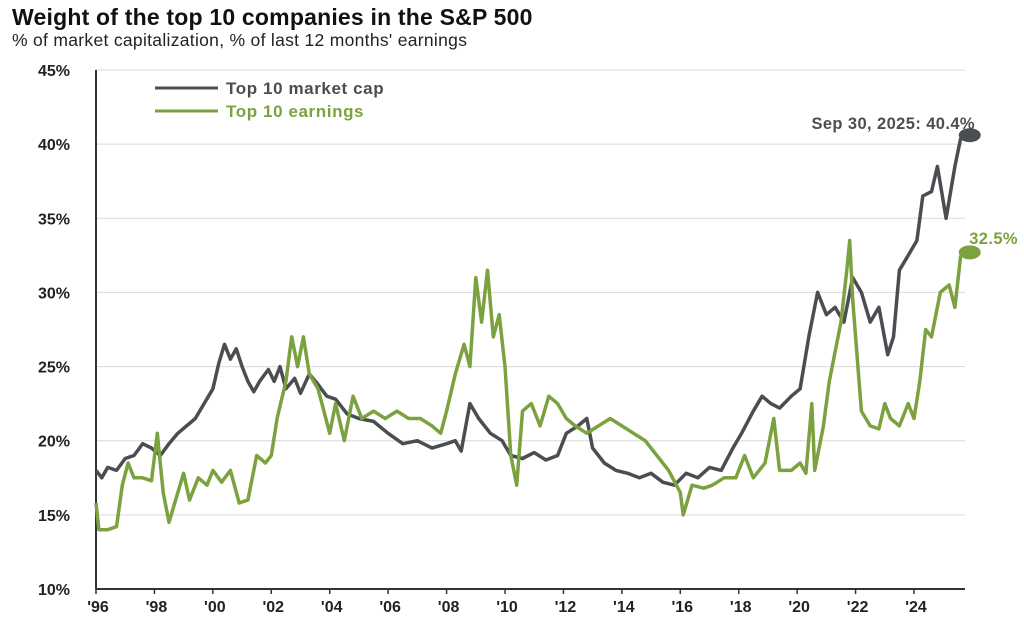 The image size is (1024, 632). Describe the element at coordinates (624, 607) in the screenshot. I see `x-tick-label: '14` at that location.